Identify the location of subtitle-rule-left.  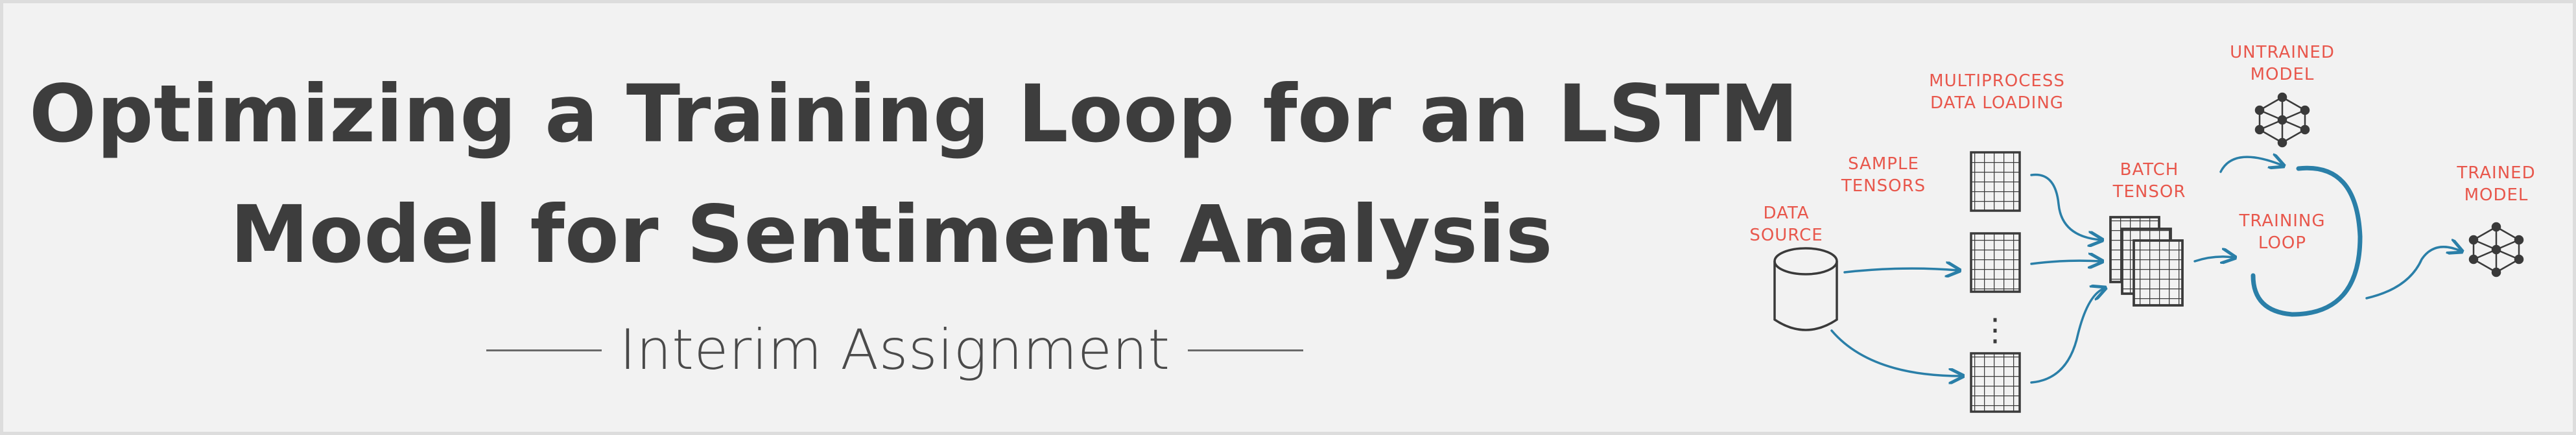
(544, 350).